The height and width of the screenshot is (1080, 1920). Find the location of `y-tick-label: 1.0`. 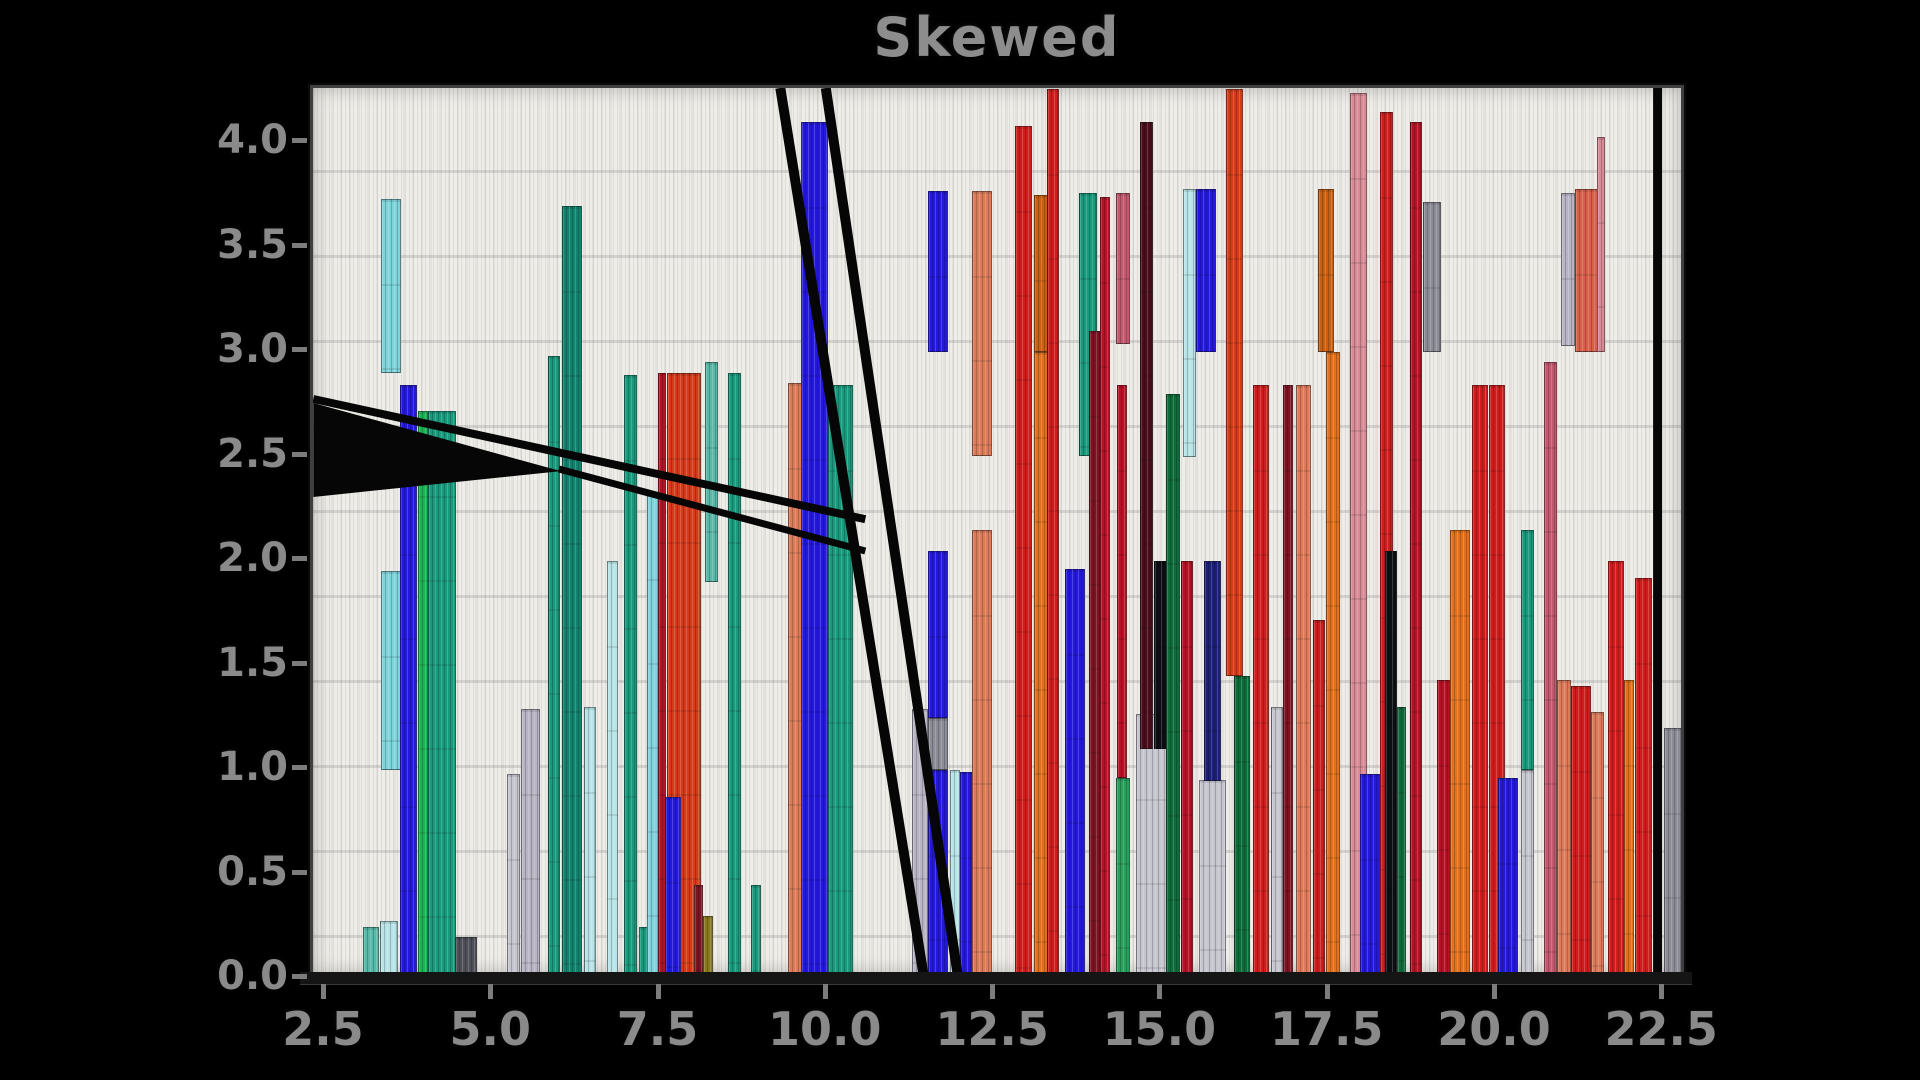

y-tick-label: 1.0 is located at coordinates (252, 767).